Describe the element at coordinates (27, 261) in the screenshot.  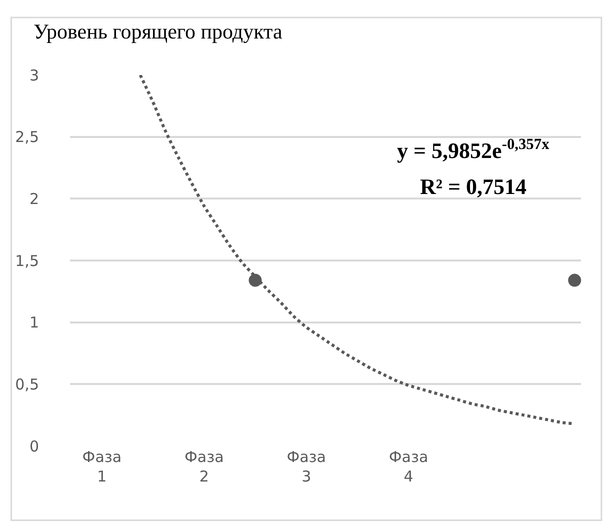
I see `y-tick-label: 1,5` at that location.